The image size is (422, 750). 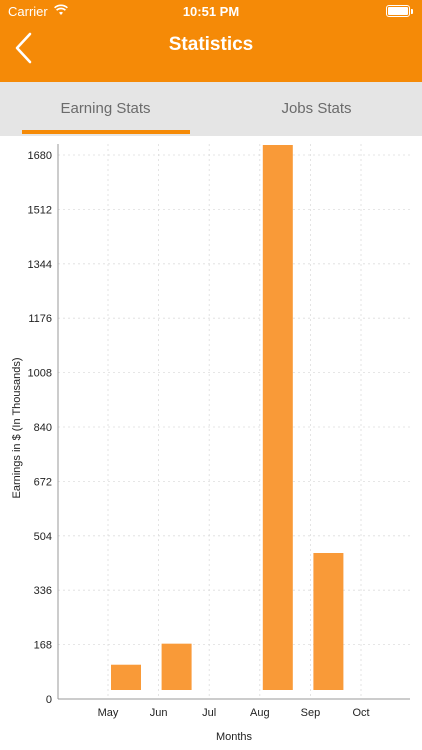 What do you see at coordinates (40, 319) in the screenshot?
I see `y-tick-label: 1176` at bounding box center [40, 319].